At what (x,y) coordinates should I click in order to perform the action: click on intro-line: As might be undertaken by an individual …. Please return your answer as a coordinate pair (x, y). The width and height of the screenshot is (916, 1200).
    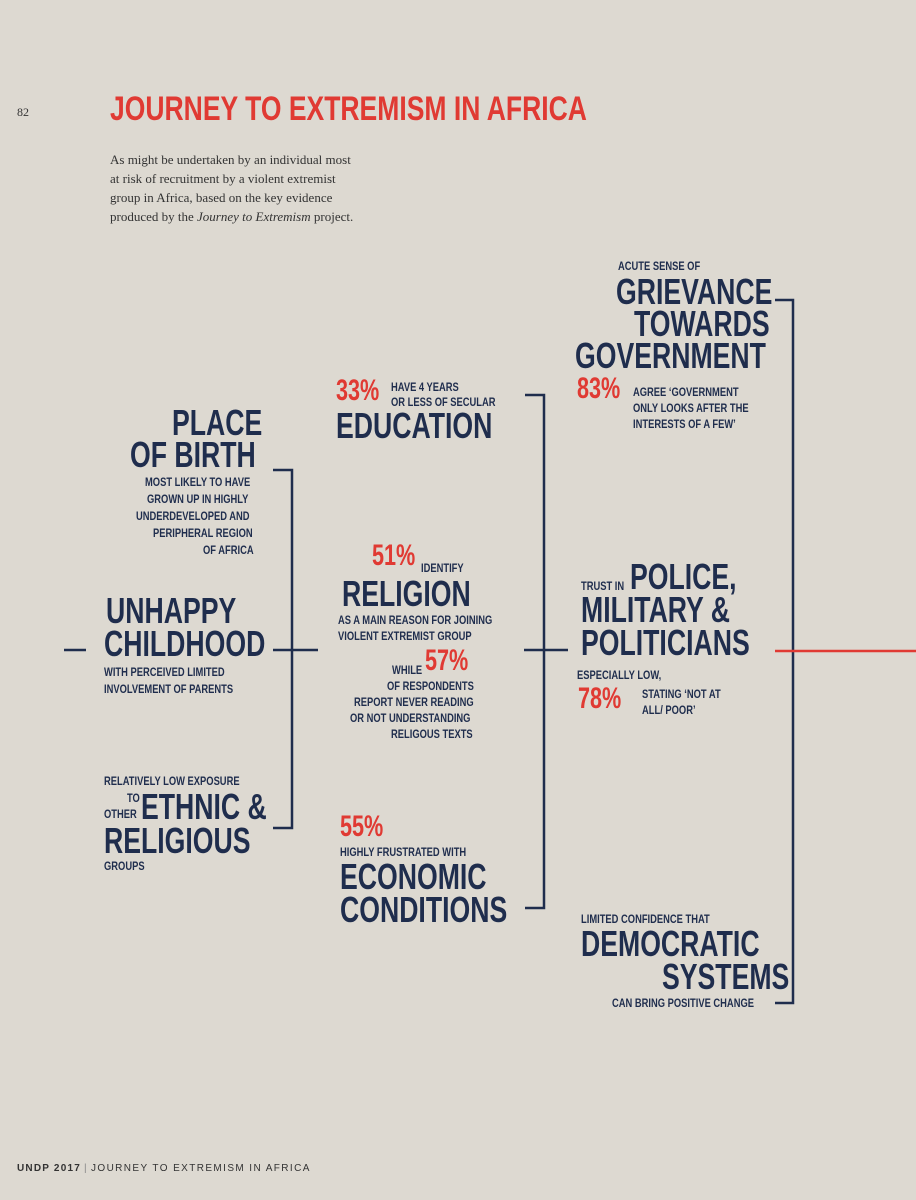
    Looking at the image, I should click on (230, 159).